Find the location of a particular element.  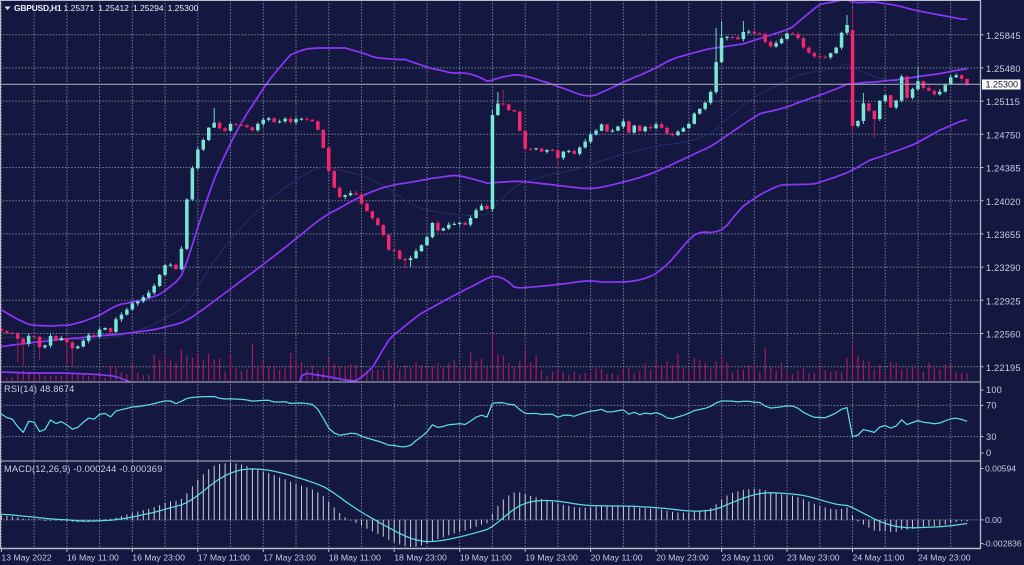

svg-text: 20 May 23:00 is located at coordinates (682, 558).